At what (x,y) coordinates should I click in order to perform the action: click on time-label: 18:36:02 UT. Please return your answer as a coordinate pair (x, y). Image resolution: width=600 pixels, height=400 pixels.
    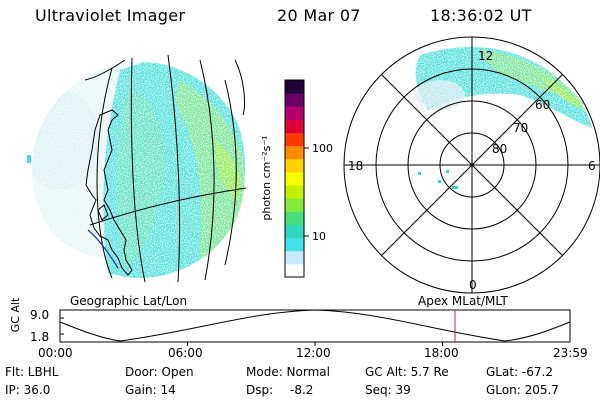
    Looking at the image, I should click on (481, 15).